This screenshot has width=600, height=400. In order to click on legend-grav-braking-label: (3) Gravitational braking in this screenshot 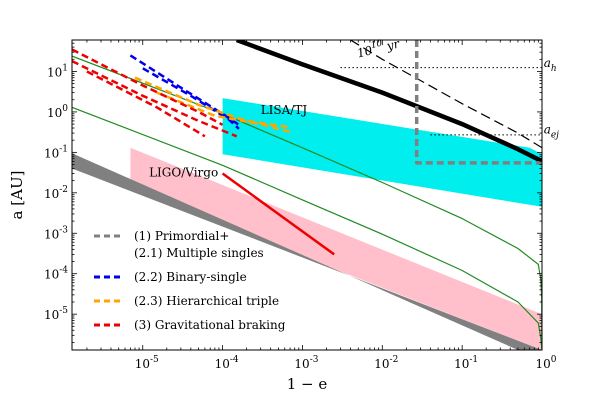, I will do `click(210, 325)`.